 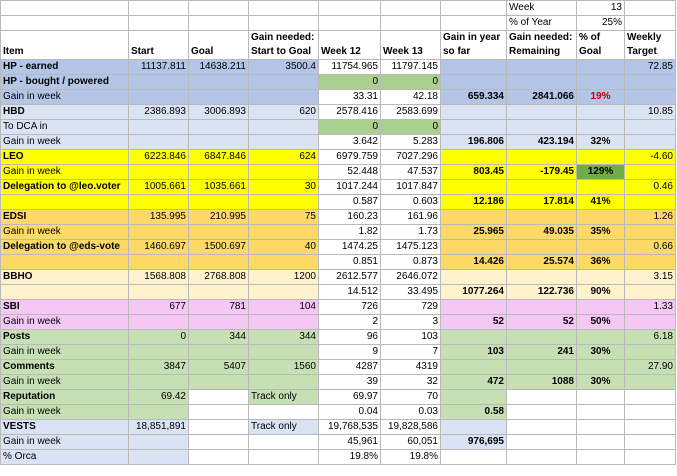 What do you see at coordinates (410, 217) in the screenshot?
I see `cell-w13: 161.96` at bounding box center [410, 217].